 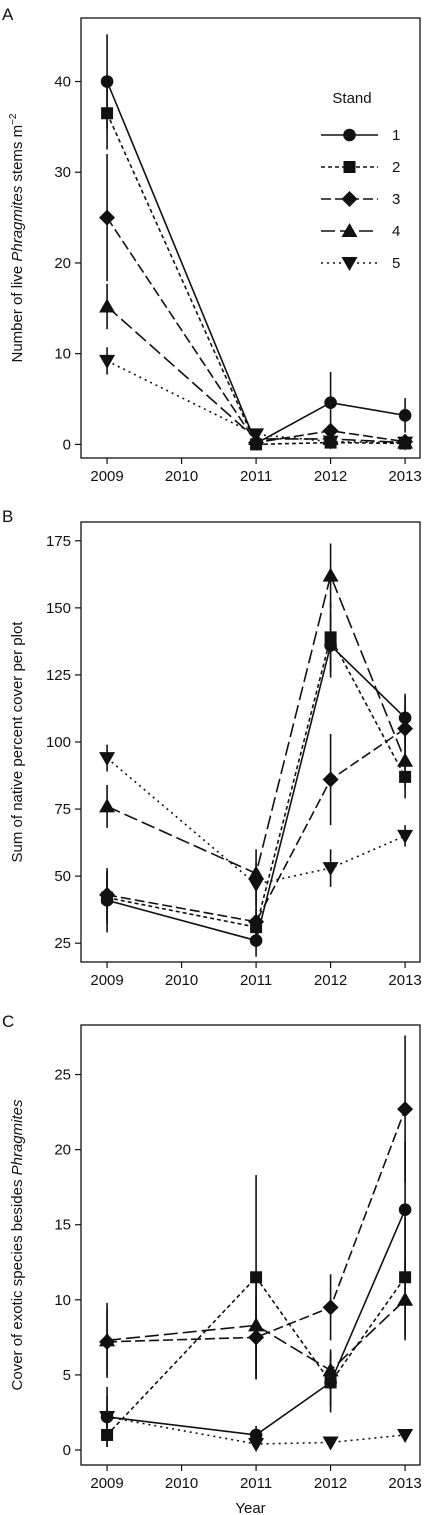 What do you see at coordinates (17, 155) in the screenshot?
I see `y-axis-label-part: stems m` at bounding box center [17, 155].